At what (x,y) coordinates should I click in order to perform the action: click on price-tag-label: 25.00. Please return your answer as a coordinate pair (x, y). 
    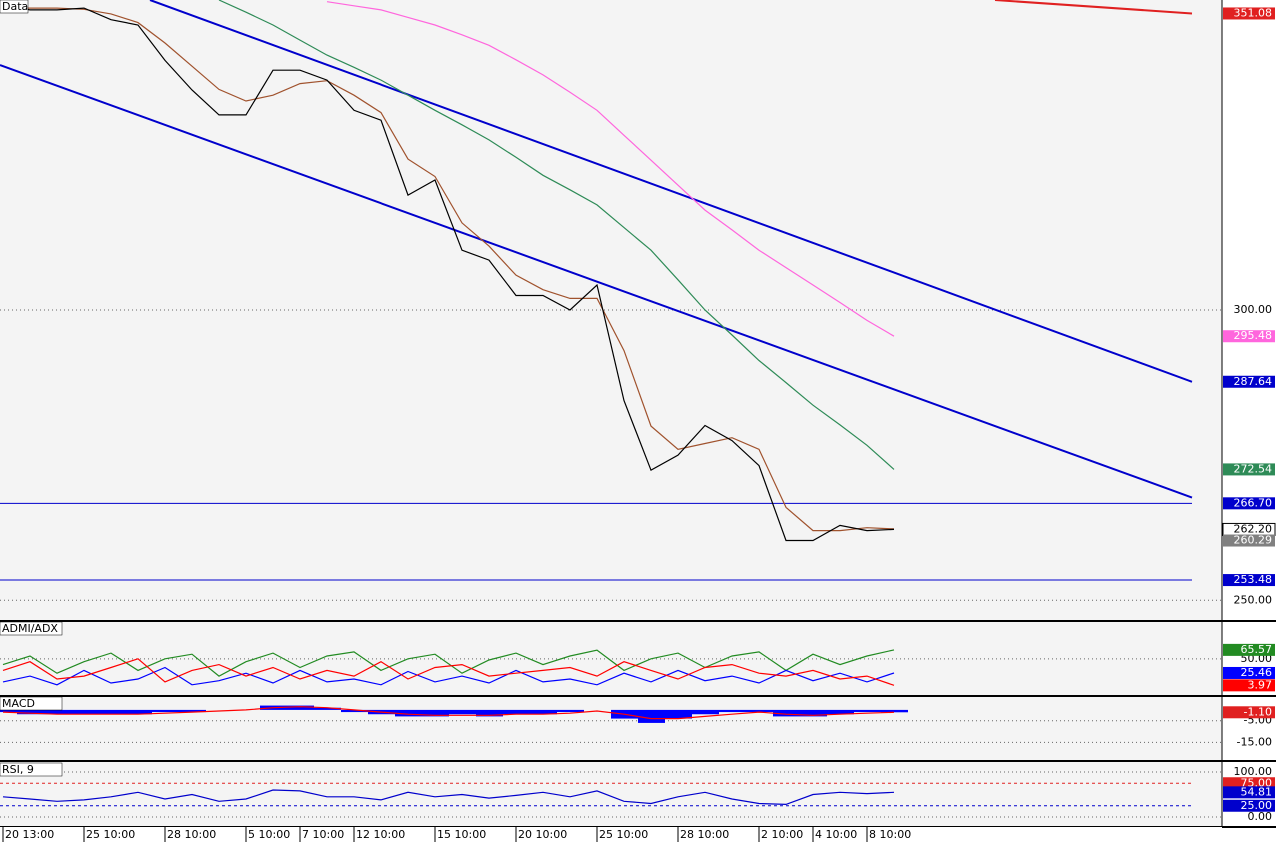
    Looking at the image, I should click on (1257, 805).